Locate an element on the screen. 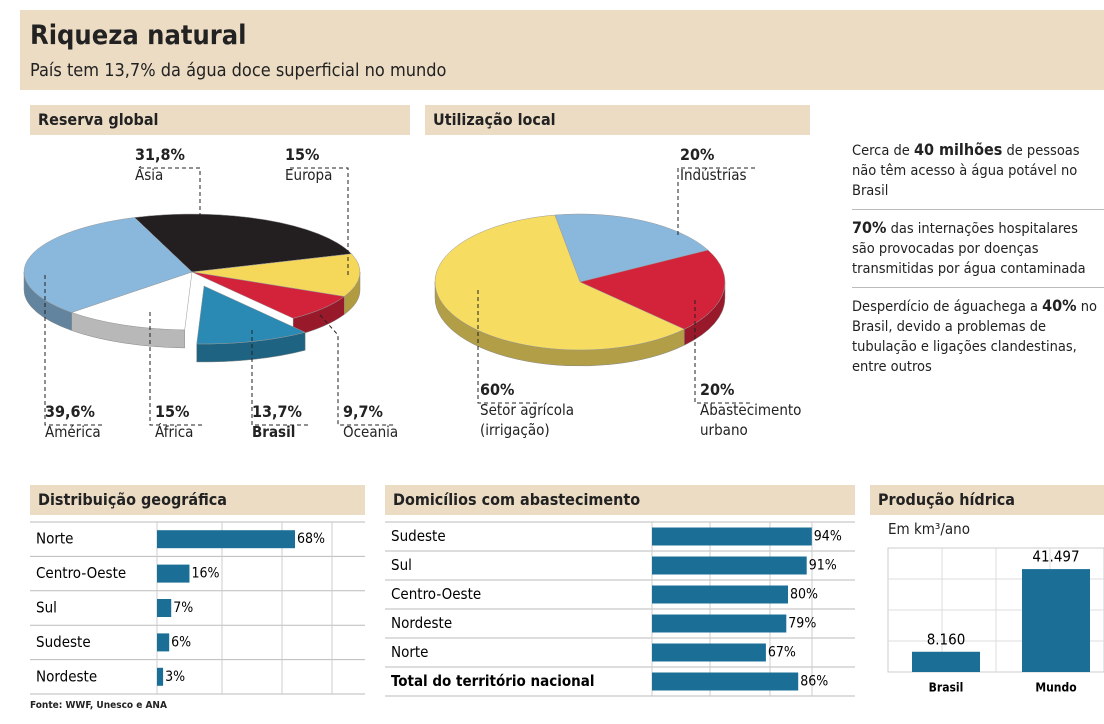 The width and height of the screenshot is (1104, 724). value-label: 7% is located at coordinates (183, 608).